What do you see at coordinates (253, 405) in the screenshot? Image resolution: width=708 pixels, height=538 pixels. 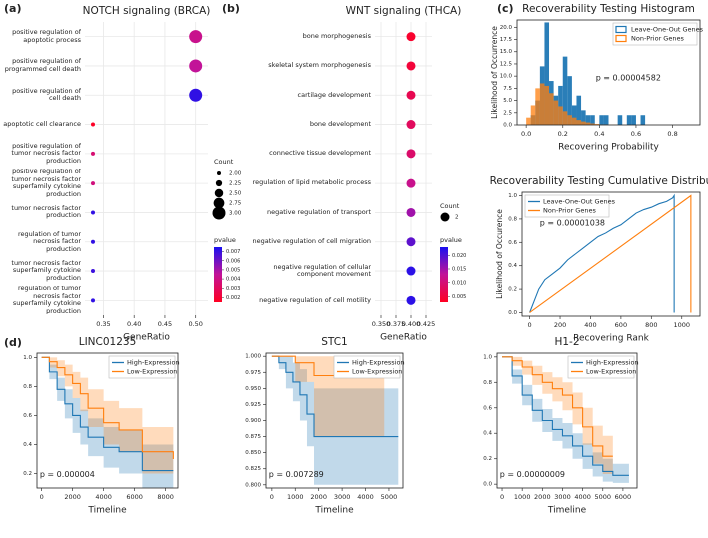 I see `y-tick-label: 0.925` at bounding box center [253, 405].